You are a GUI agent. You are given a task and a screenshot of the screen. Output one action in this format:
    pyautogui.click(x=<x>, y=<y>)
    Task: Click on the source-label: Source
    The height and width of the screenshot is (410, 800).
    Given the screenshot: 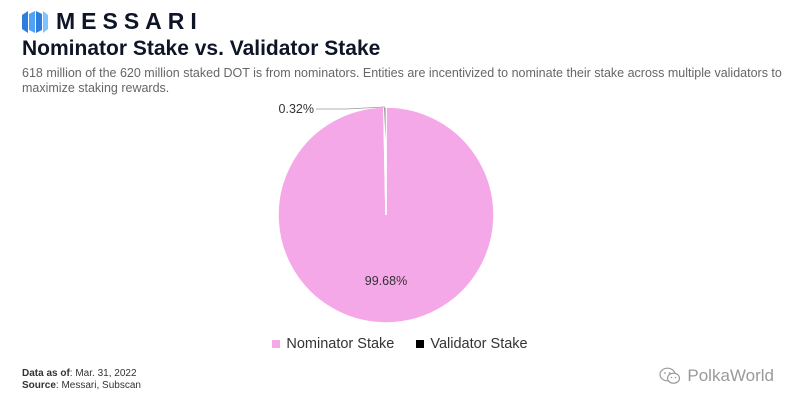 What is the action you would take?
    pyautogui.click(x=39, y=385)
    